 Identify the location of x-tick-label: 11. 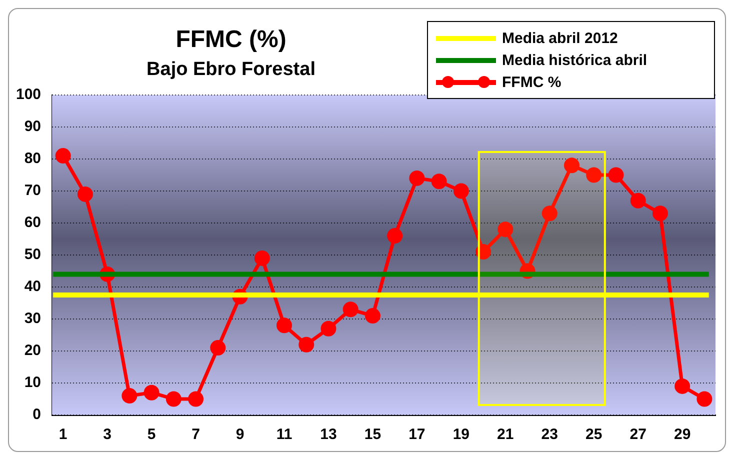
(284, 435).